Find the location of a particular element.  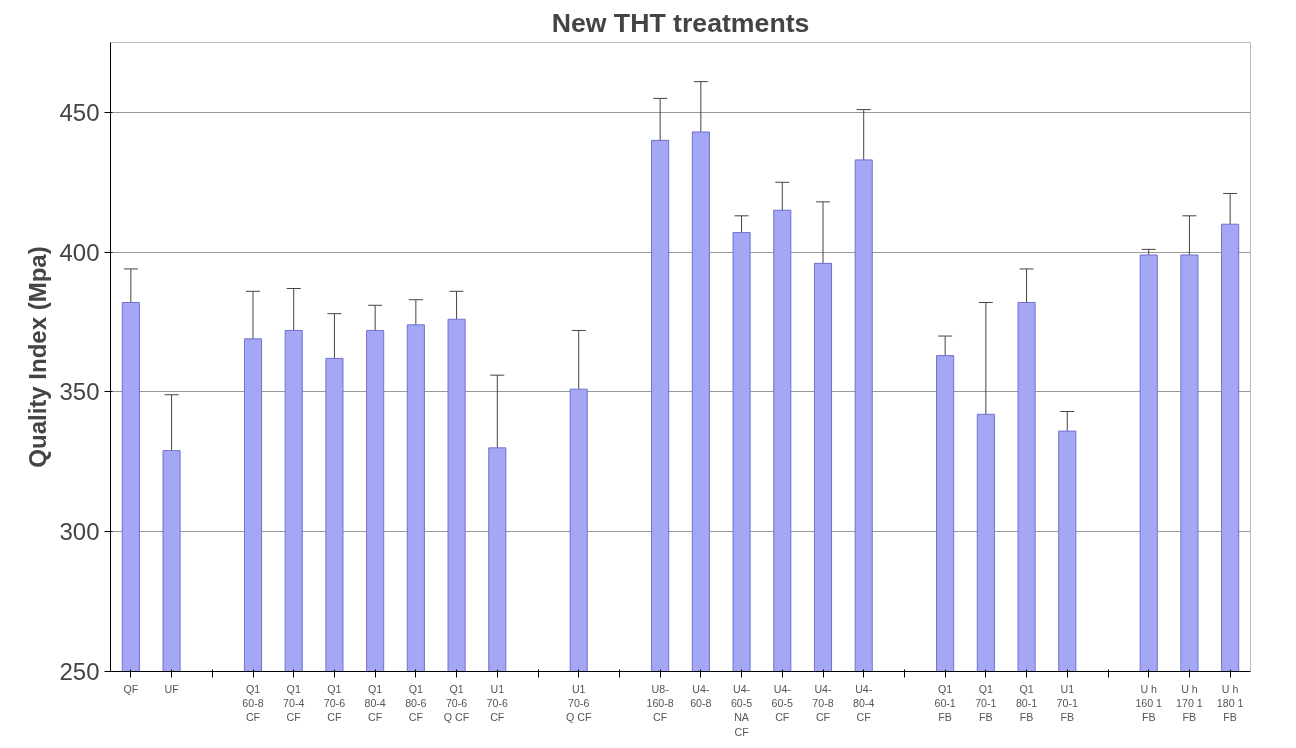

x-tick-label: QF is located at coordinates (131, 688).